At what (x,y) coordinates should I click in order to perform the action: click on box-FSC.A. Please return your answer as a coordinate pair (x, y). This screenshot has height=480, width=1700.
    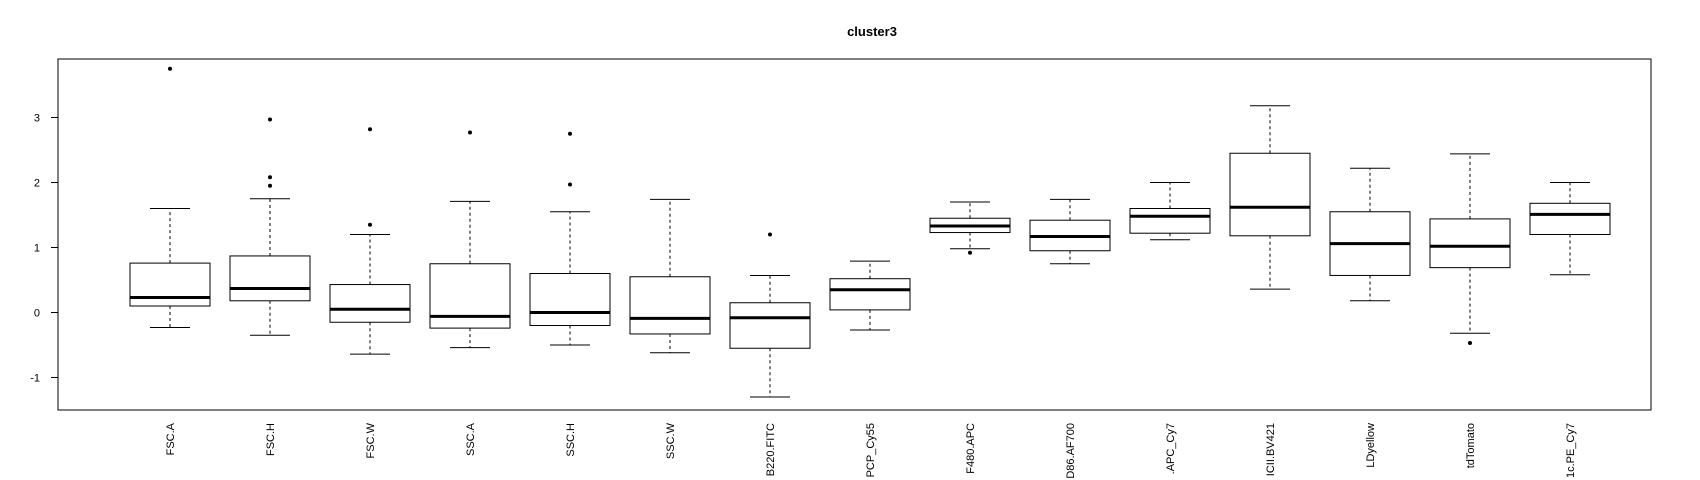
    Looking at the image, I should click on (170, 197).